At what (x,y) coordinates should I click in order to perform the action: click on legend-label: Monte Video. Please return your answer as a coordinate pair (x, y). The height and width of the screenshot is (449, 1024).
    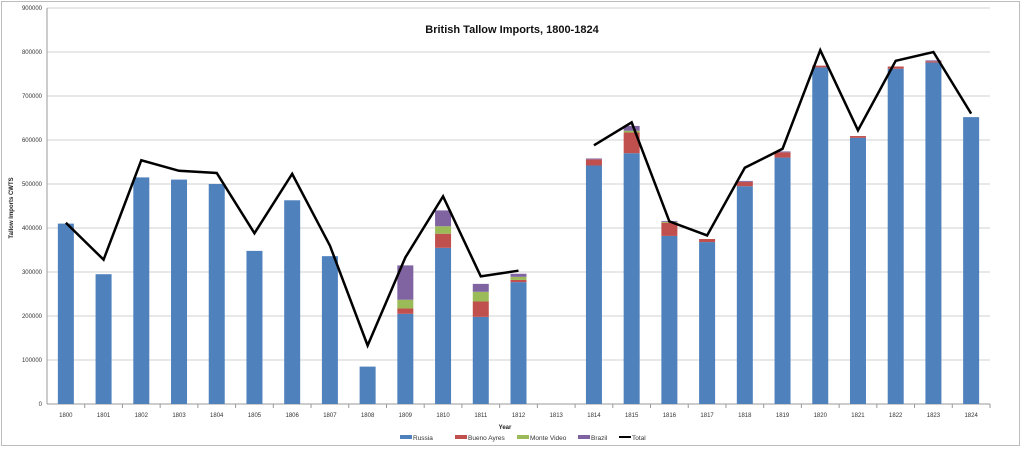
    Looking at the image, I should click on (548, 438).